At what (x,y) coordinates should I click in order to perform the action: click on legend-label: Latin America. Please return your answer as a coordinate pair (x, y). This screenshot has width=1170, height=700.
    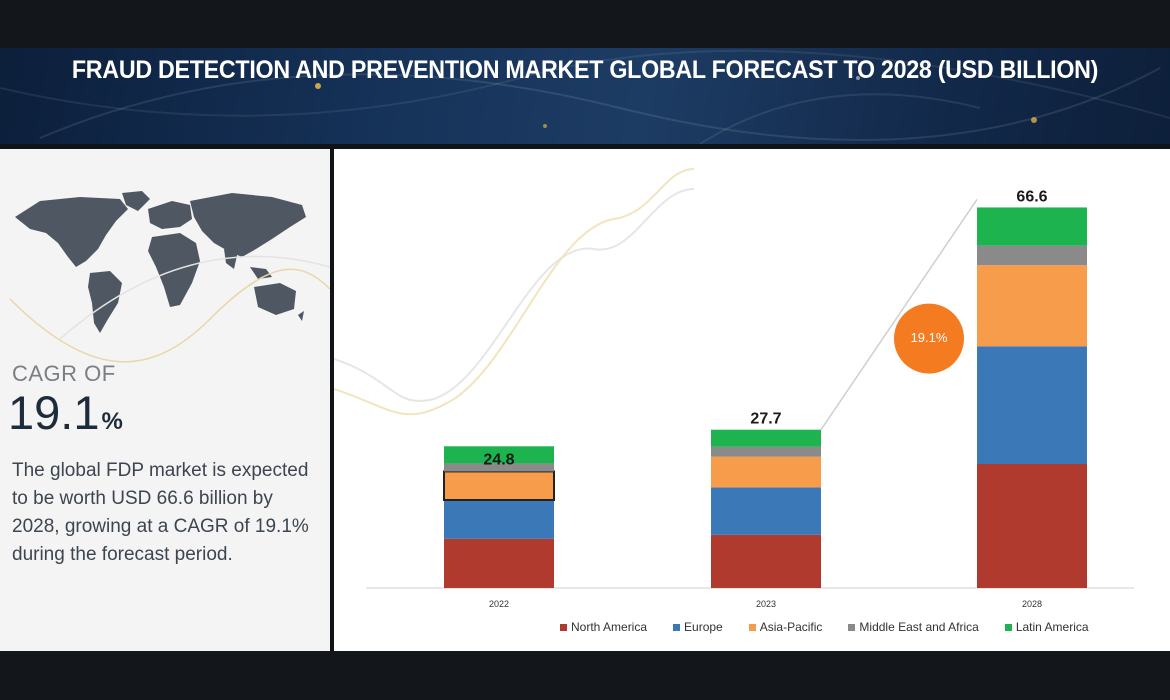
    Looking at the image, I should click on (1052, 627).